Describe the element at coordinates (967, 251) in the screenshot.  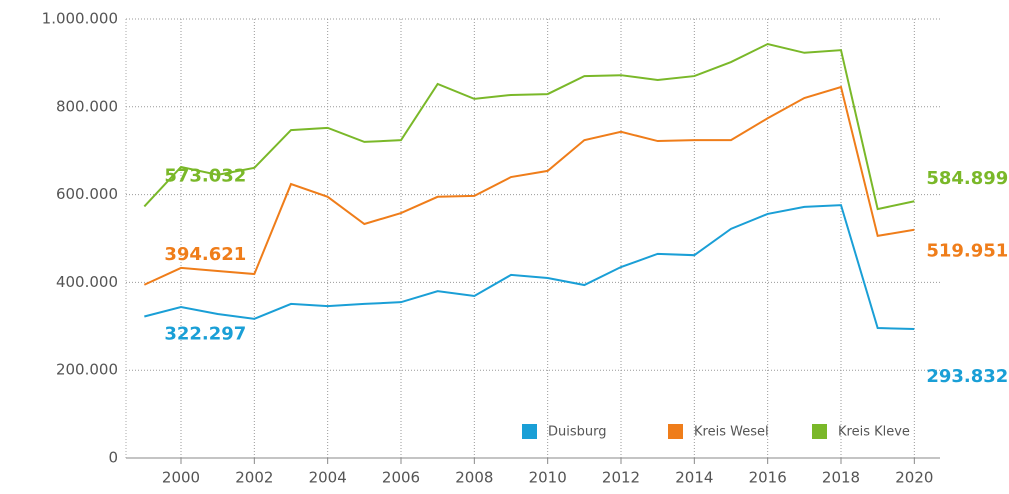
I see `value-label: 519.951` at that location.